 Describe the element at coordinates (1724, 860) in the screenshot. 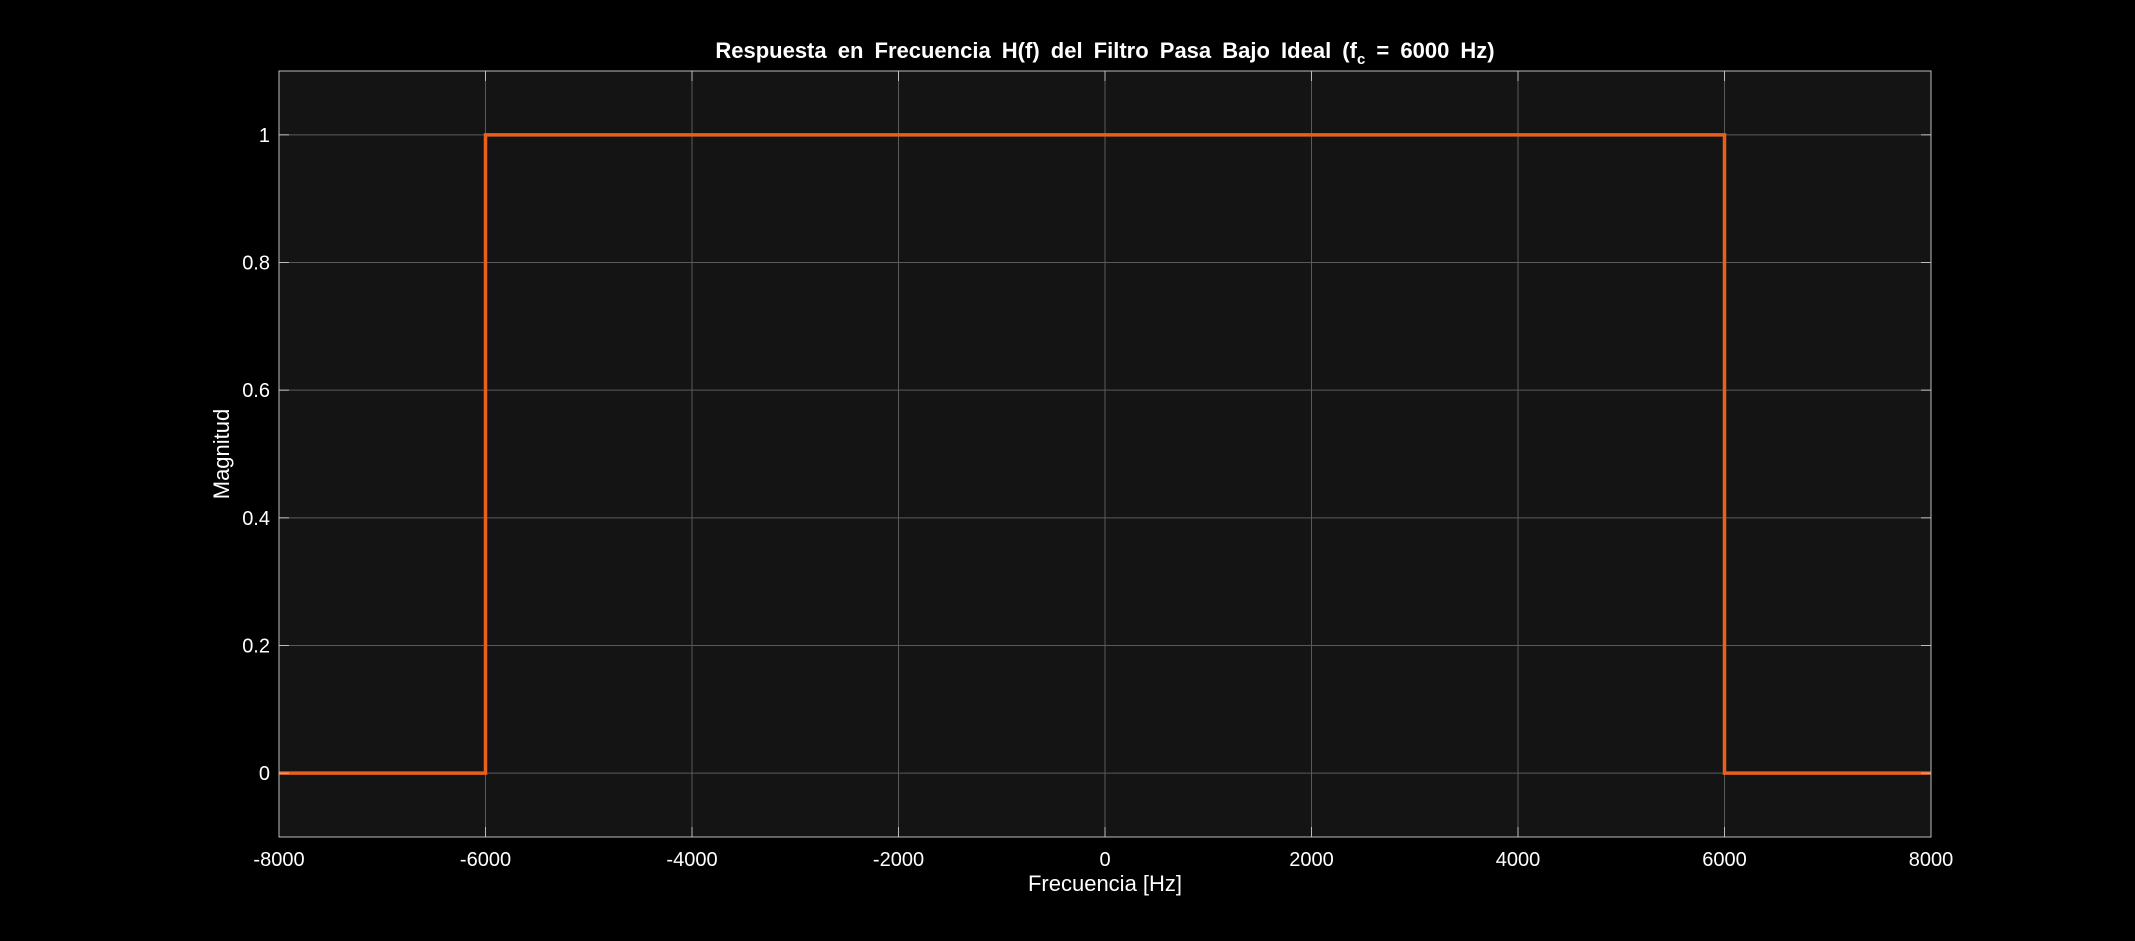

I see `x-tick-label: 6000` at that location.